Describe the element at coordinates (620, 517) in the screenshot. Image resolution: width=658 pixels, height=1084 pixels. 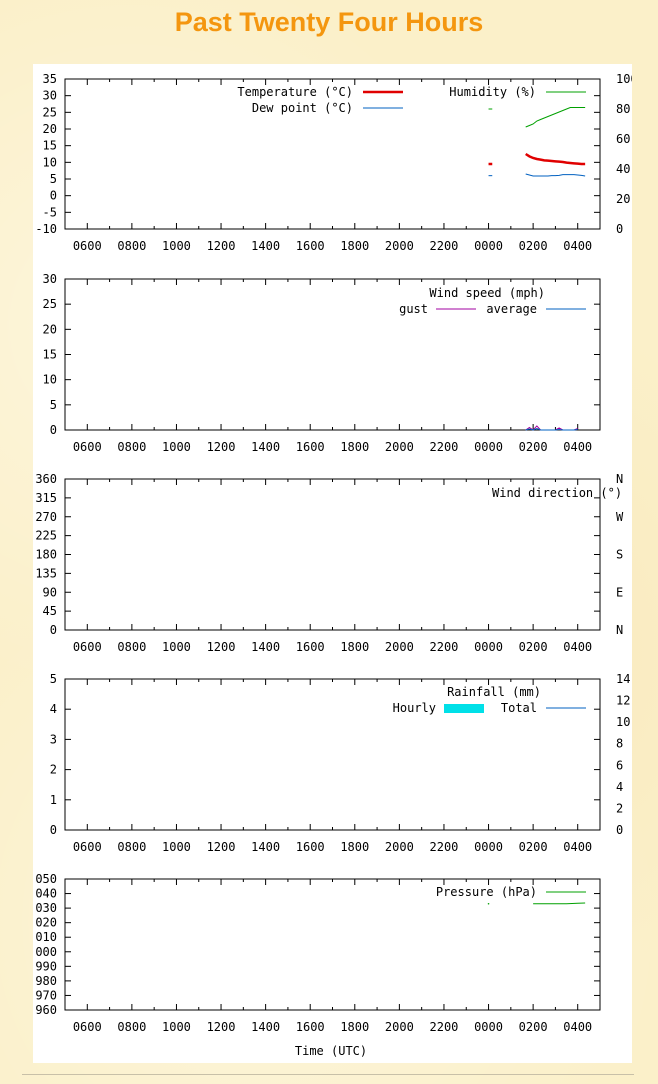
I see `y2-tick-label: W` at that location.